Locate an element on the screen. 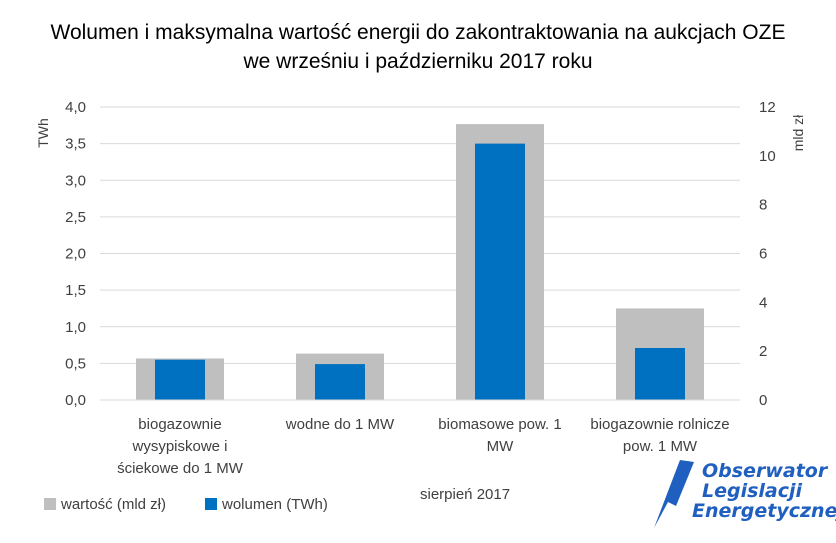 Image resolution: width=836 pixels, height=543 pixels. y-tick-label-left: 0,0 is located at coordinates (75, 400).